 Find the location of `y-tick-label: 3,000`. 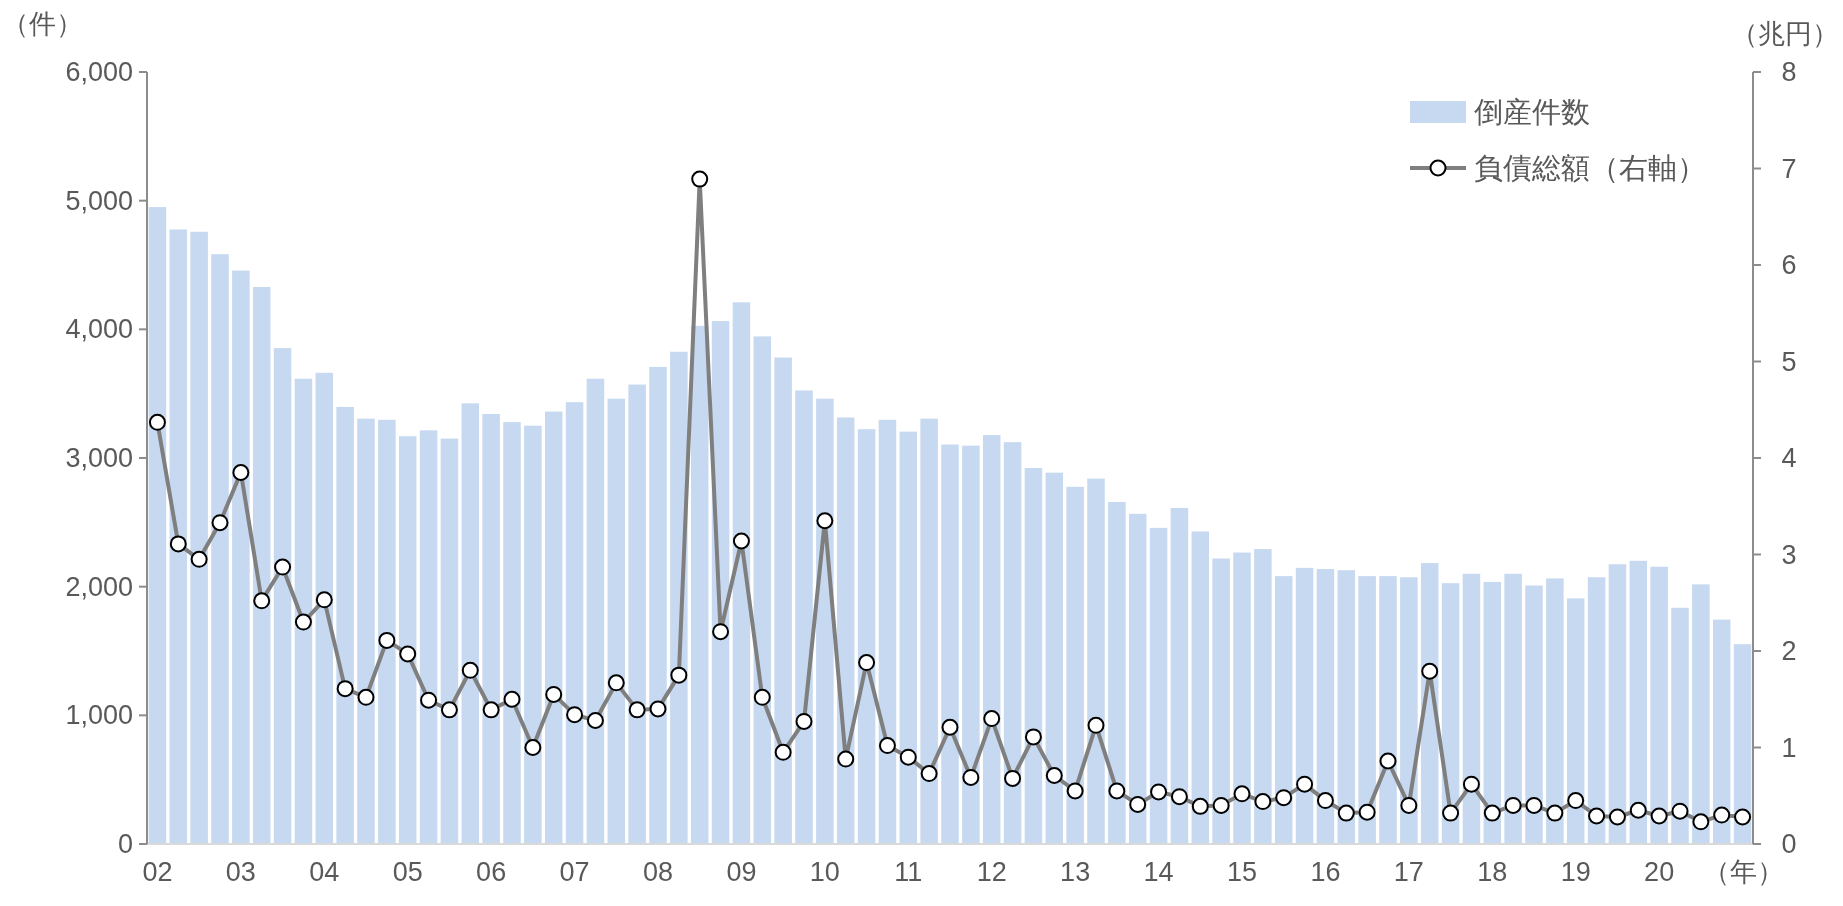

y-tick-label: 3,000 is located at coordinates (99, 458).